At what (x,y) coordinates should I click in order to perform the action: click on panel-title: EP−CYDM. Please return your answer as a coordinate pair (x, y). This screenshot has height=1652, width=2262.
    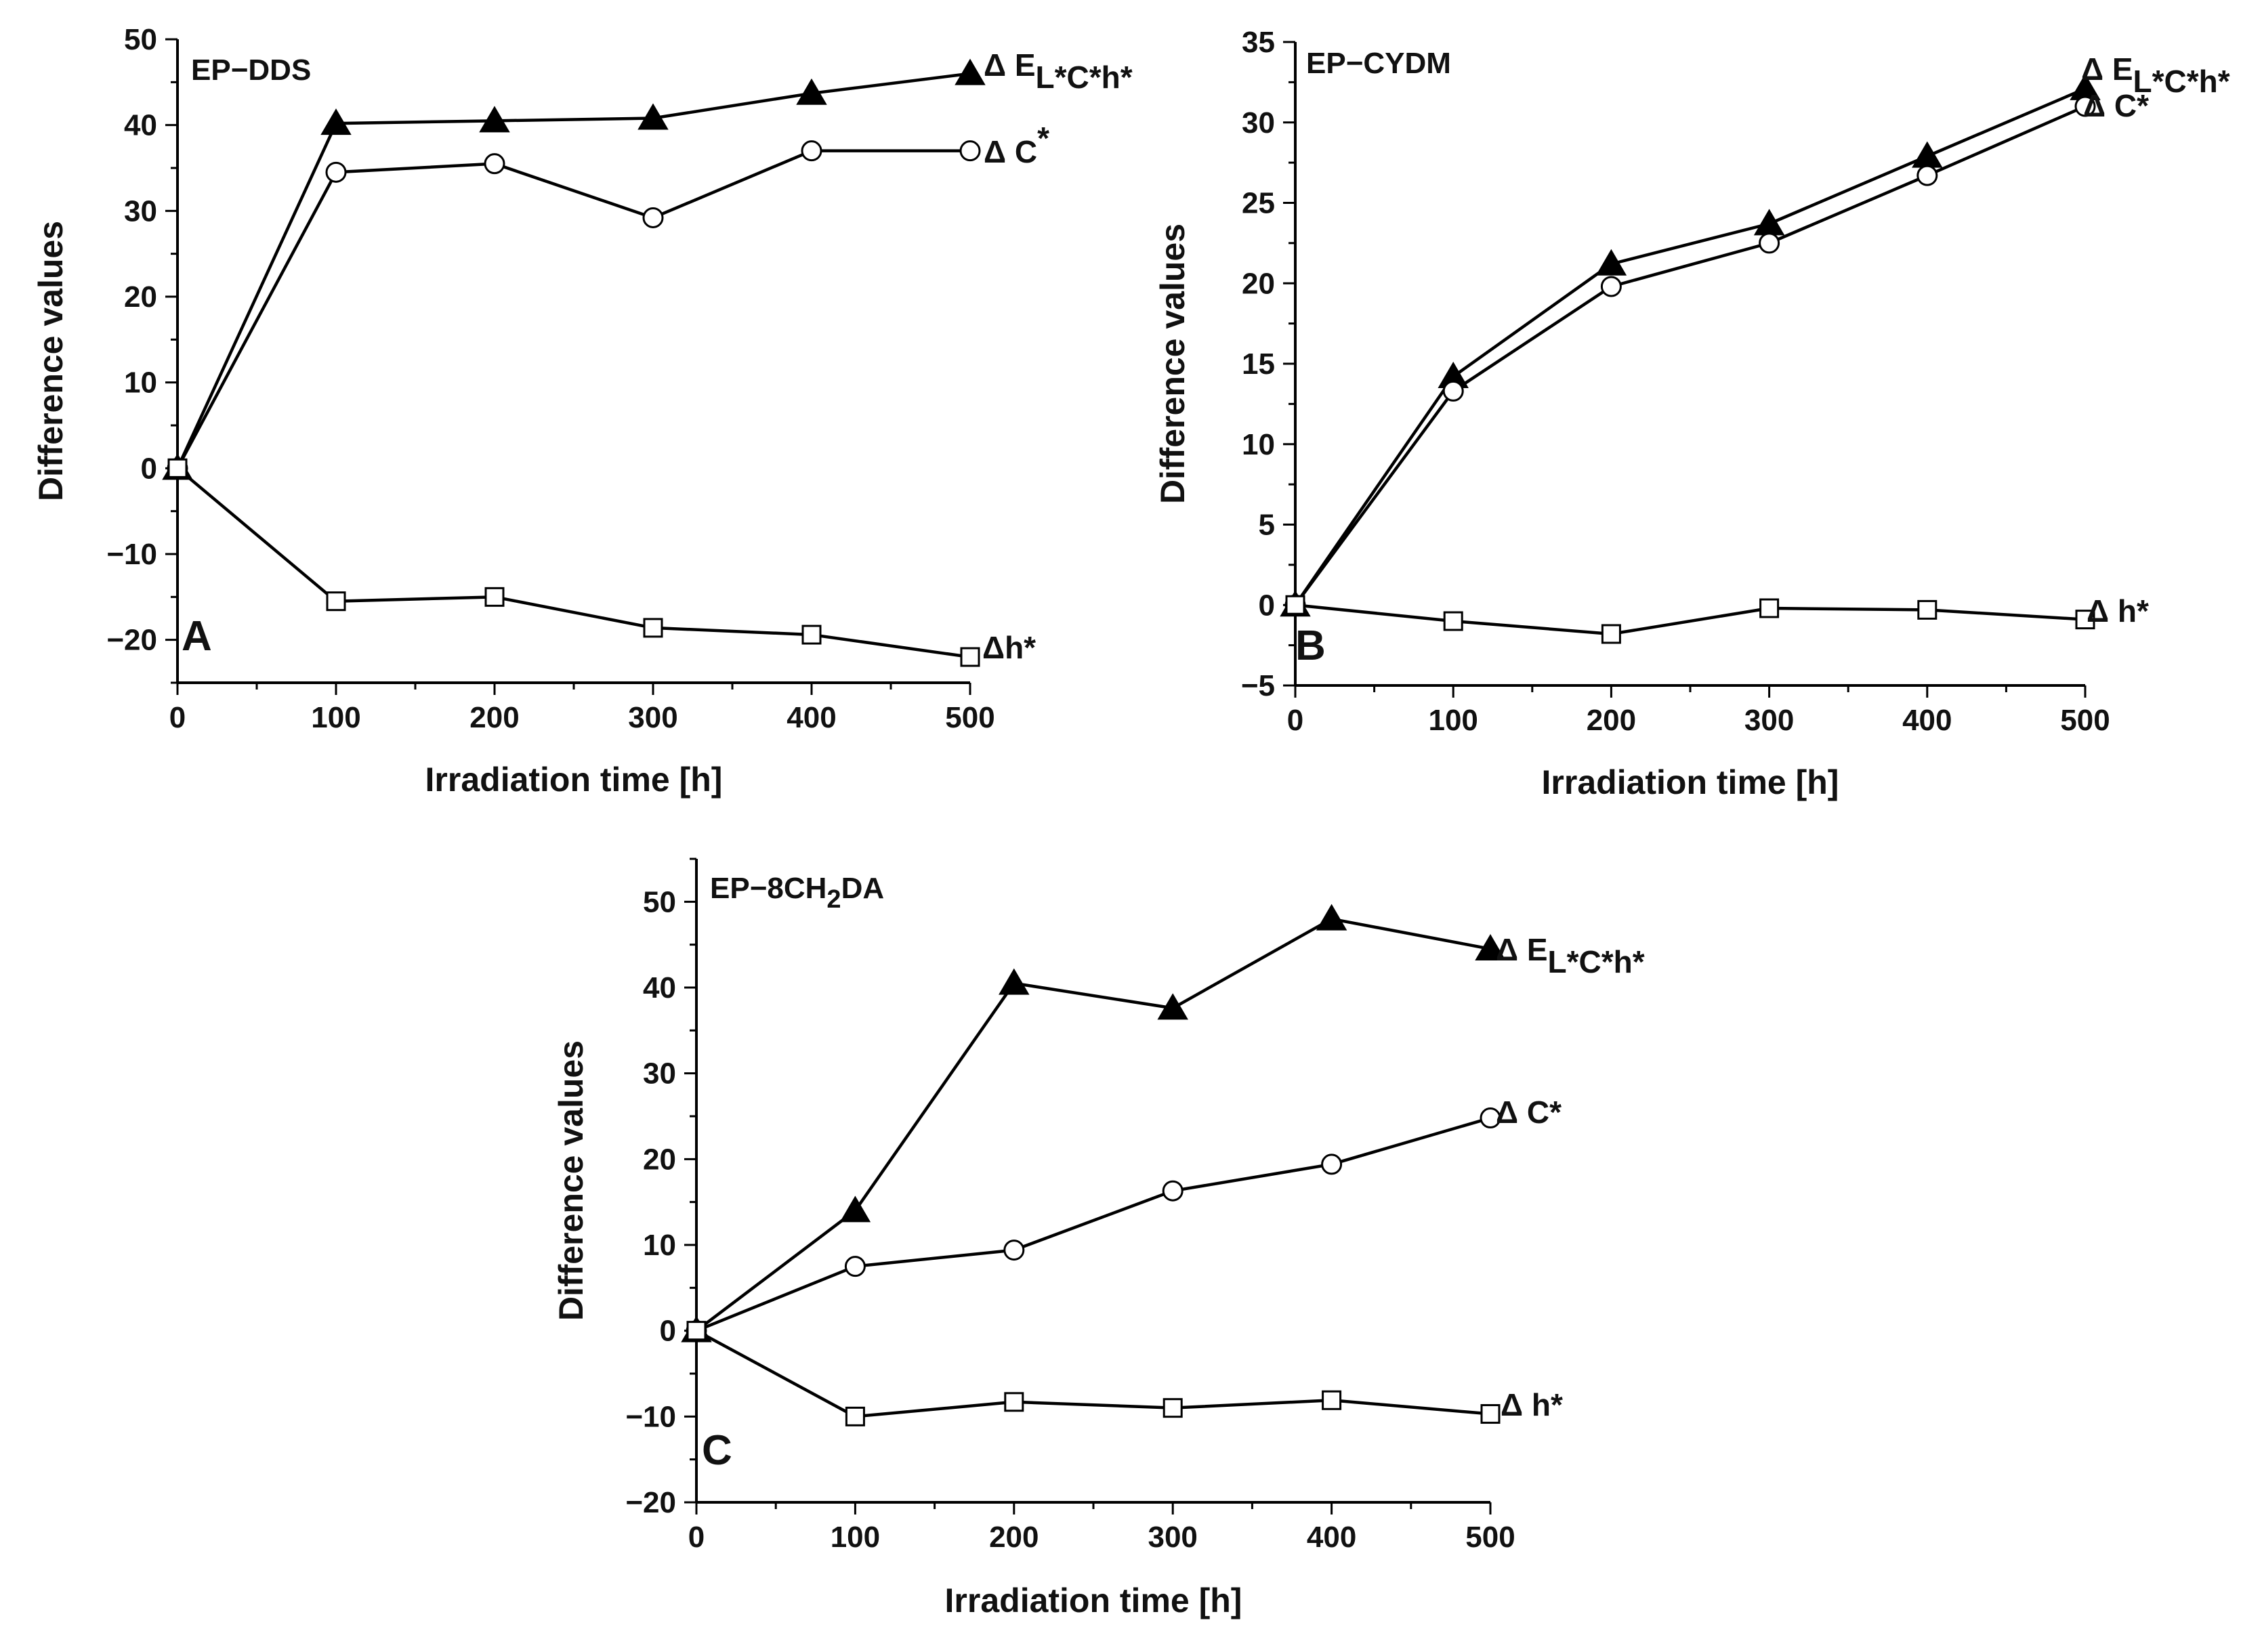
    Looking at the image, I should click on (1378, 64).